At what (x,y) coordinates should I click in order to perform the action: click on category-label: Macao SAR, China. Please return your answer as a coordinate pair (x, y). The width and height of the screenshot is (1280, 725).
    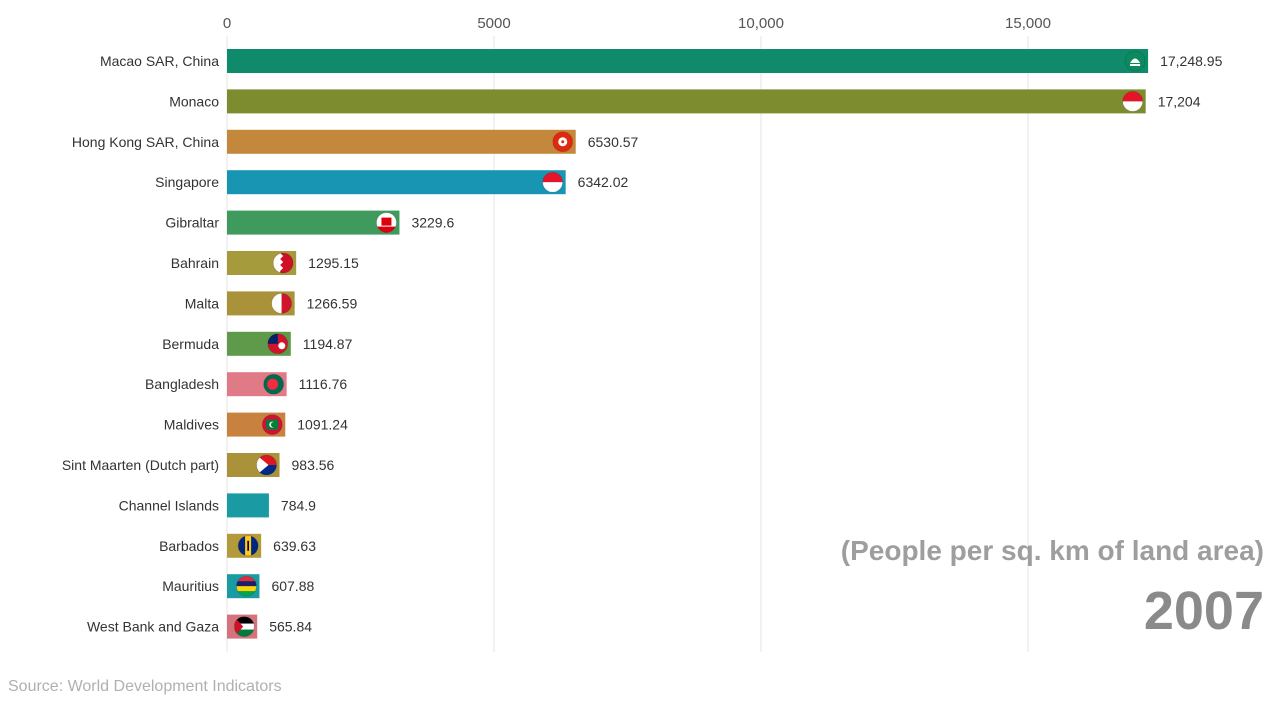
    Looking at the image, I should click on (159, 61).